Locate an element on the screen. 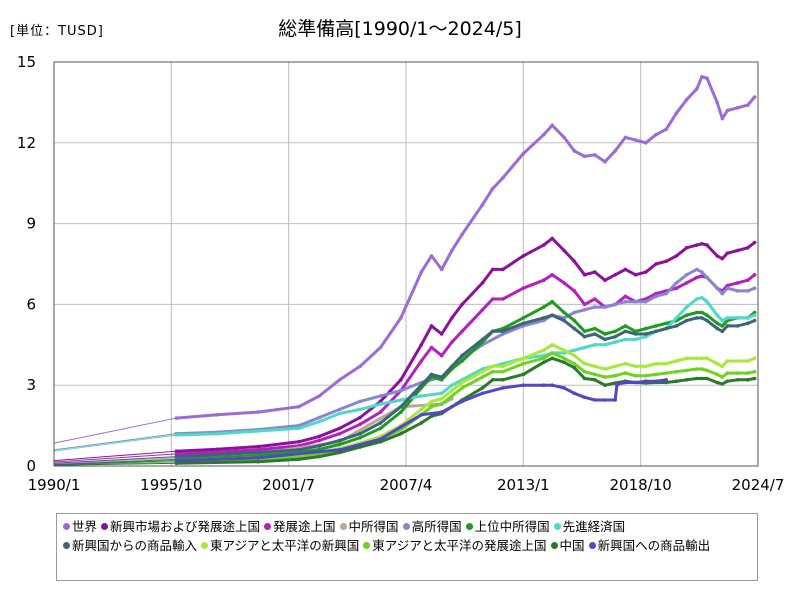 The image size is (800, 600). y-tick-label: 6 is located at coordinates (31, 304).